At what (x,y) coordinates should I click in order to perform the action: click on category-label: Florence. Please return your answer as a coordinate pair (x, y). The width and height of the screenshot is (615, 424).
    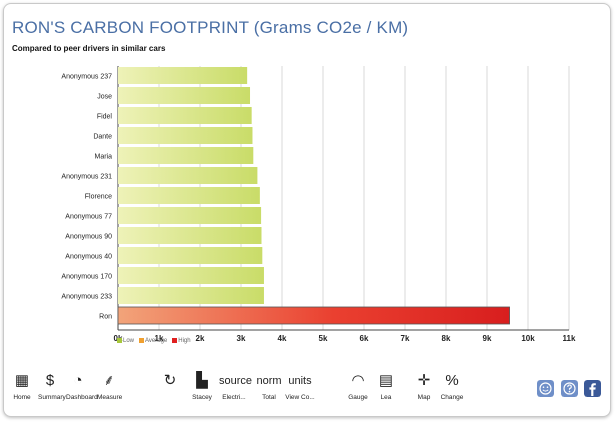
    Looking at the image, I should click on (98, 197).